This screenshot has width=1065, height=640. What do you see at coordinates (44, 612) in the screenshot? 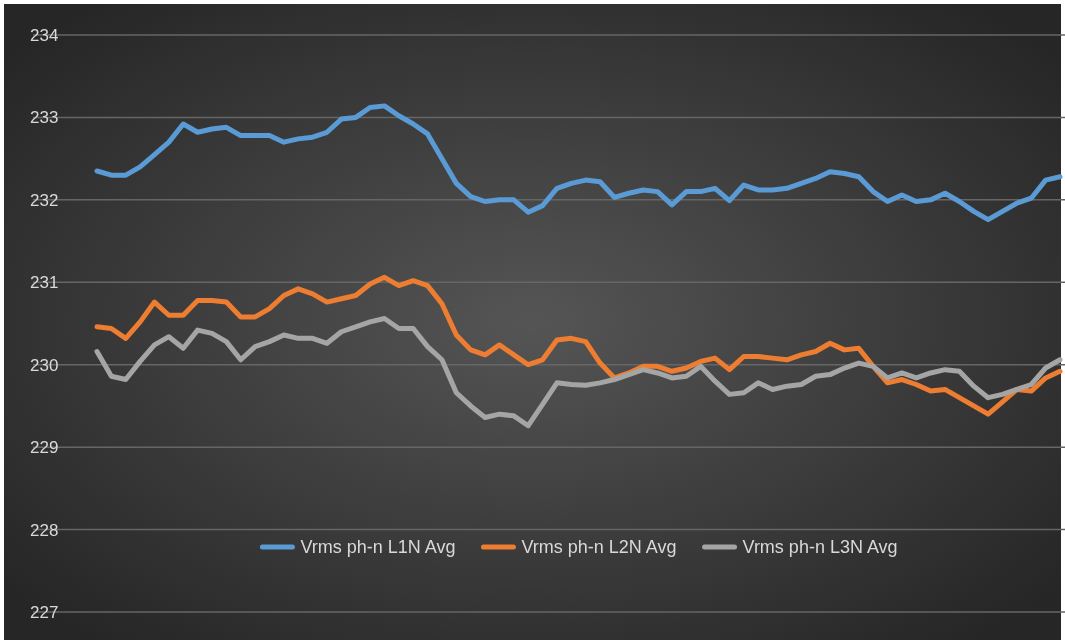
I see `y-tick-label: 227` at bounding box center [44, 612].